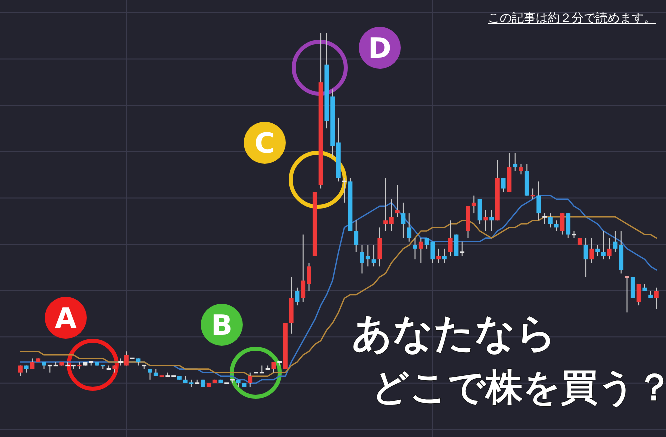 The height and width of the screenshot is (437, 666). I want to click on text: この記事は約２分で読めます。, so click(572, 18).